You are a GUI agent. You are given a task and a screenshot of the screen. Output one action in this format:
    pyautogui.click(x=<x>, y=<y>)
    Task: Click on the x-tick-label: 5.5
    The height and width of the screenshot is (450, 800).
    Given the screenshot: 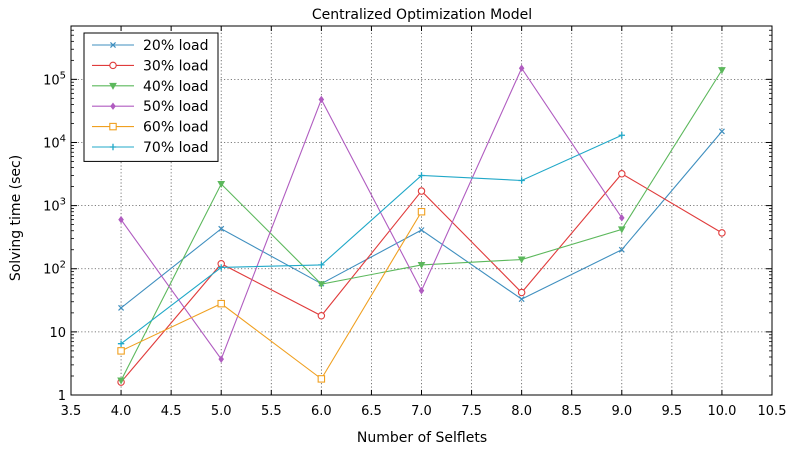 What is the action you would take?
    pyautogui.click(x=271, y=411)
    